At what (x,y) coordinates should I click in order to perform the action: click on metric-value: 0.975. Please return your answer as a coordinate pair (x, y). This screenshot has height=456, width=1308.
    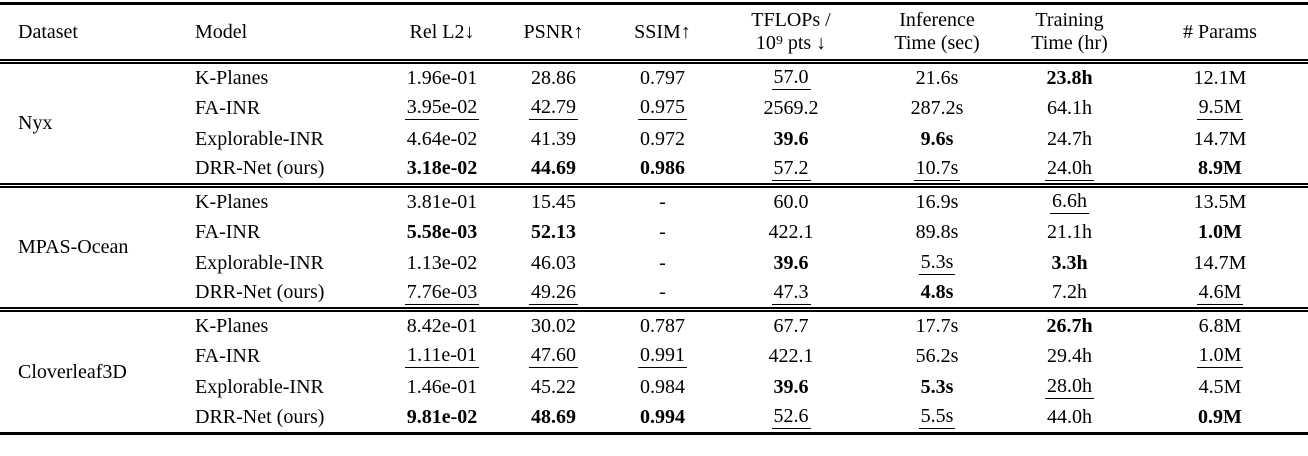
    Looking at the image, I should click on (662, 108).